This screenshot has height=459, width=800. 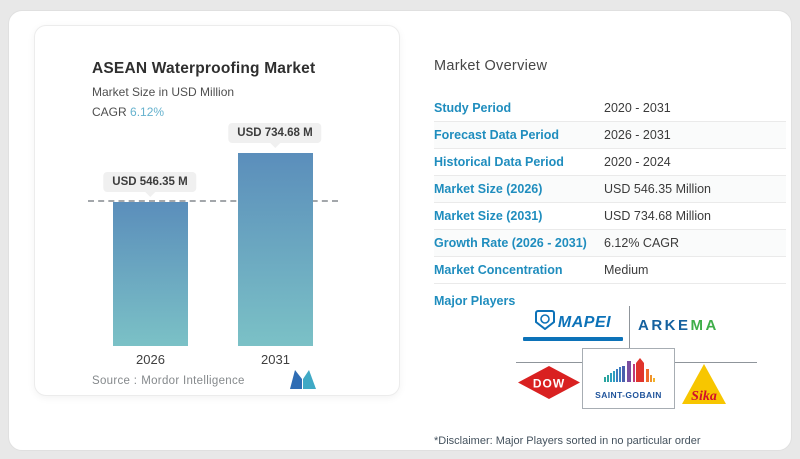 I want to click on dow-wordmark: DOW, so click(x=549, y=384).